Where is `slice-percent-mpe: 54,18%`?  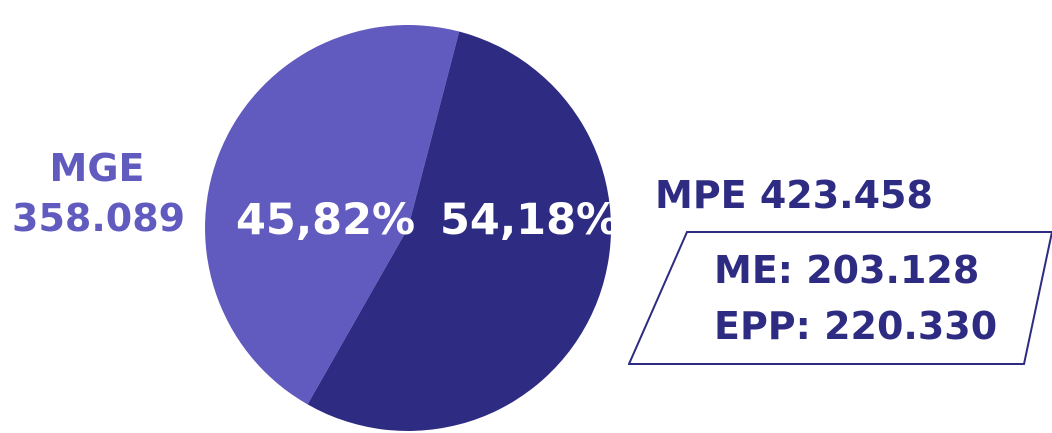 slice-percent-mpe: 54,18% is located at coordinates (530, 220).